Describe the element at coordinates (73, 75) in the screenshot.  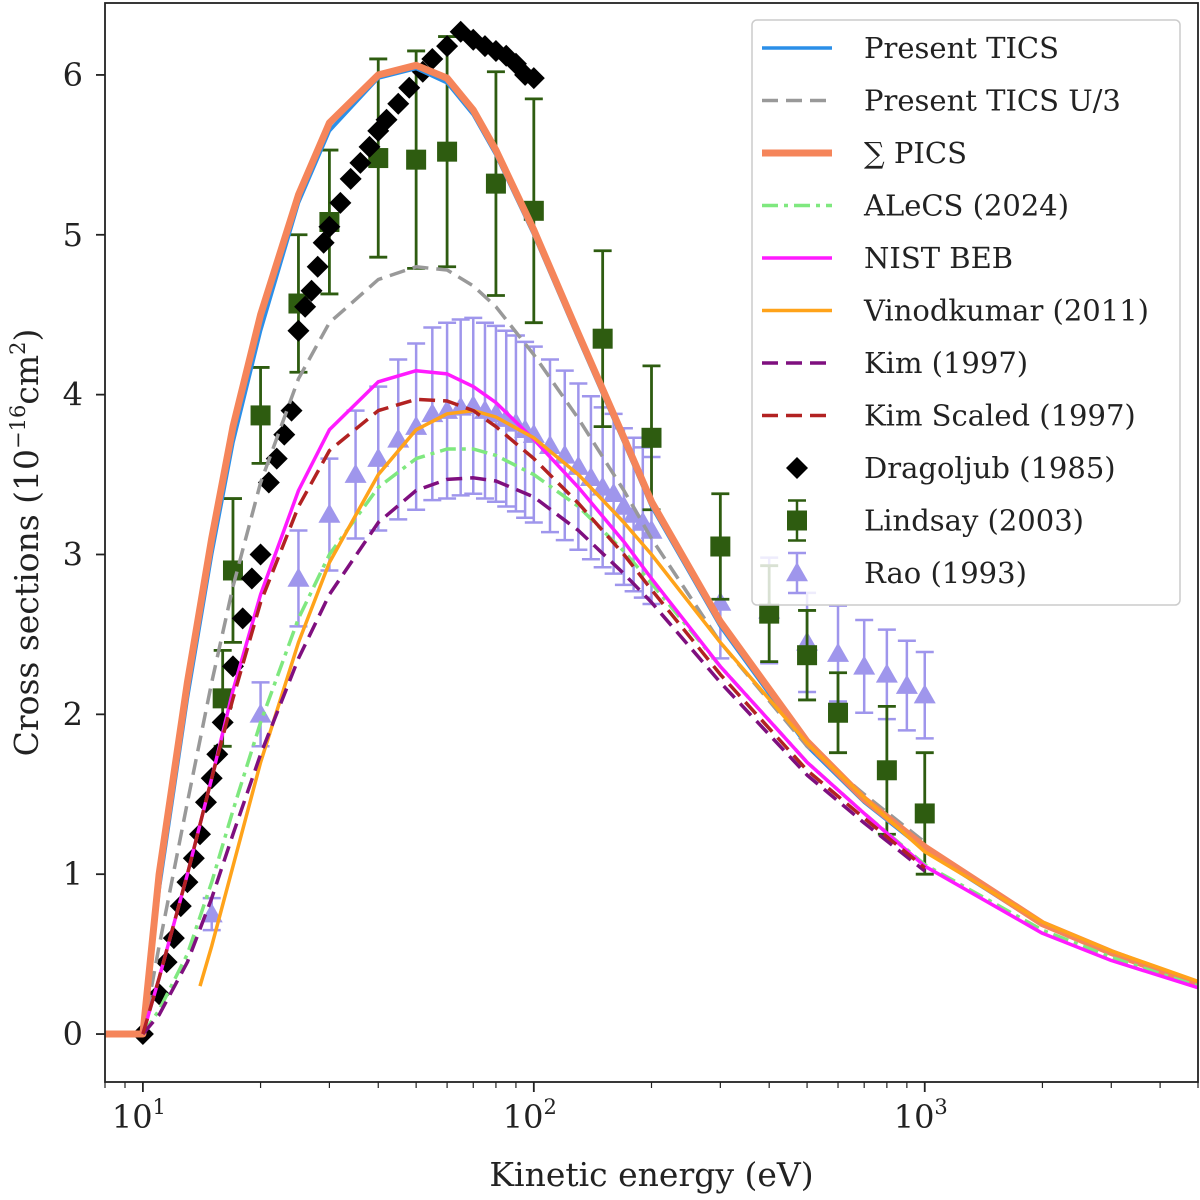
I see `y-tick-label: 6` at that location.